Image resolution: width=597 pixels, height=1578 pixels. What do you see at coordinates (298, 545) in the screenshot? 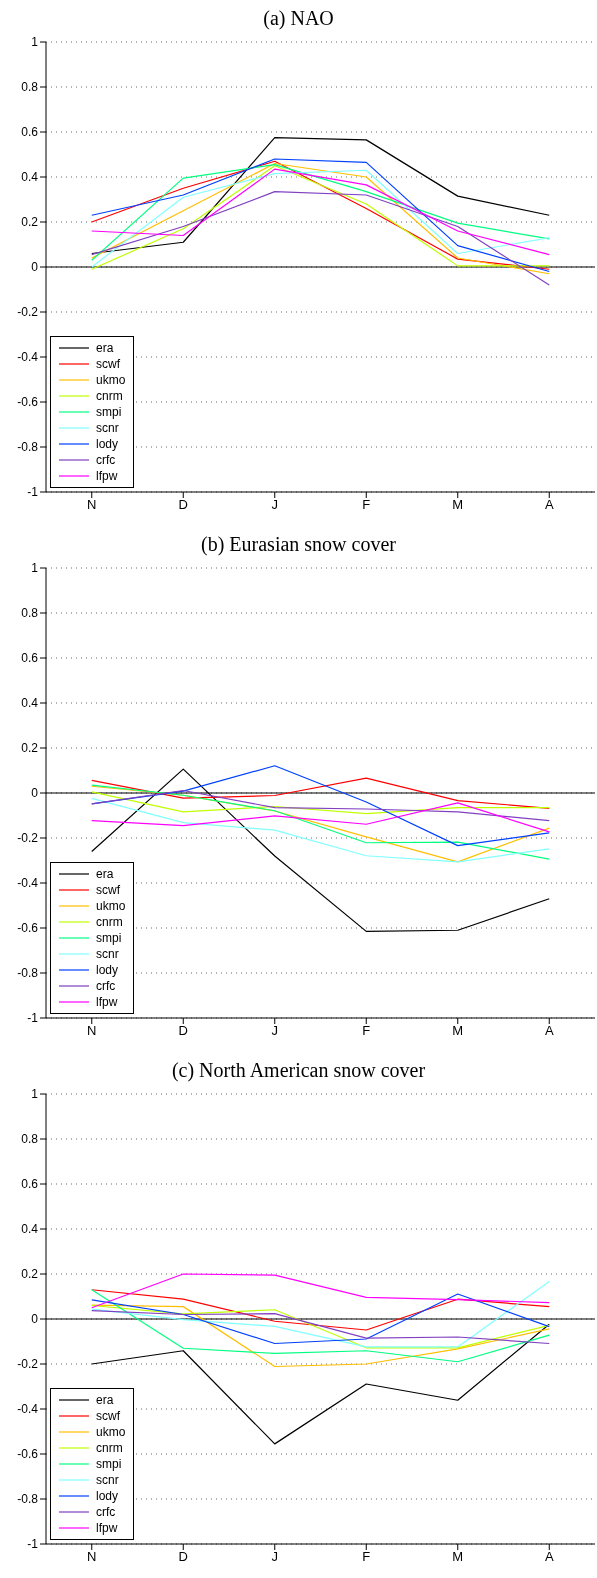
I see `chart-title: (b) Eurasian snow cover` at bounding box center [298, 545].